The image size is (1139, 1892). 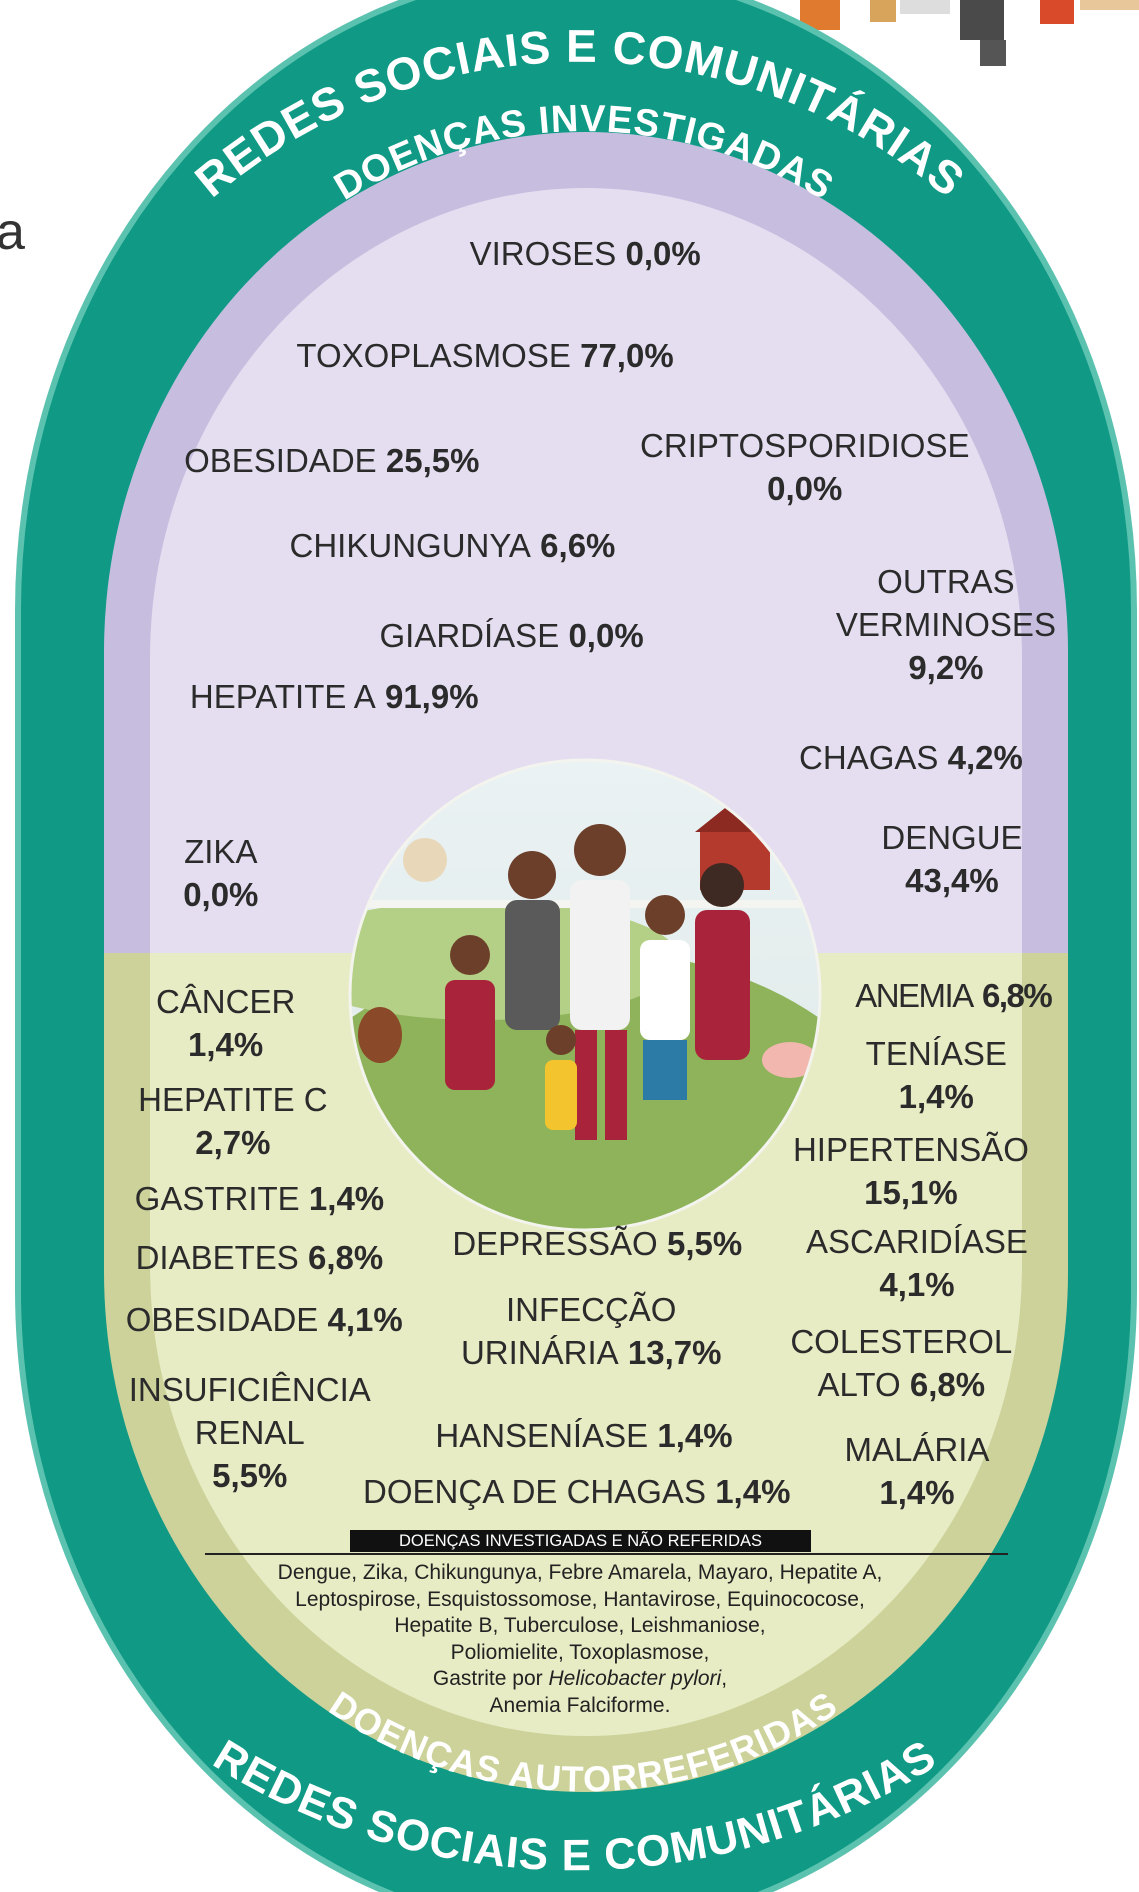 I want to click on disease-item: COLESTEROL ALTO 6,8%, so click(x=901, y=1363).